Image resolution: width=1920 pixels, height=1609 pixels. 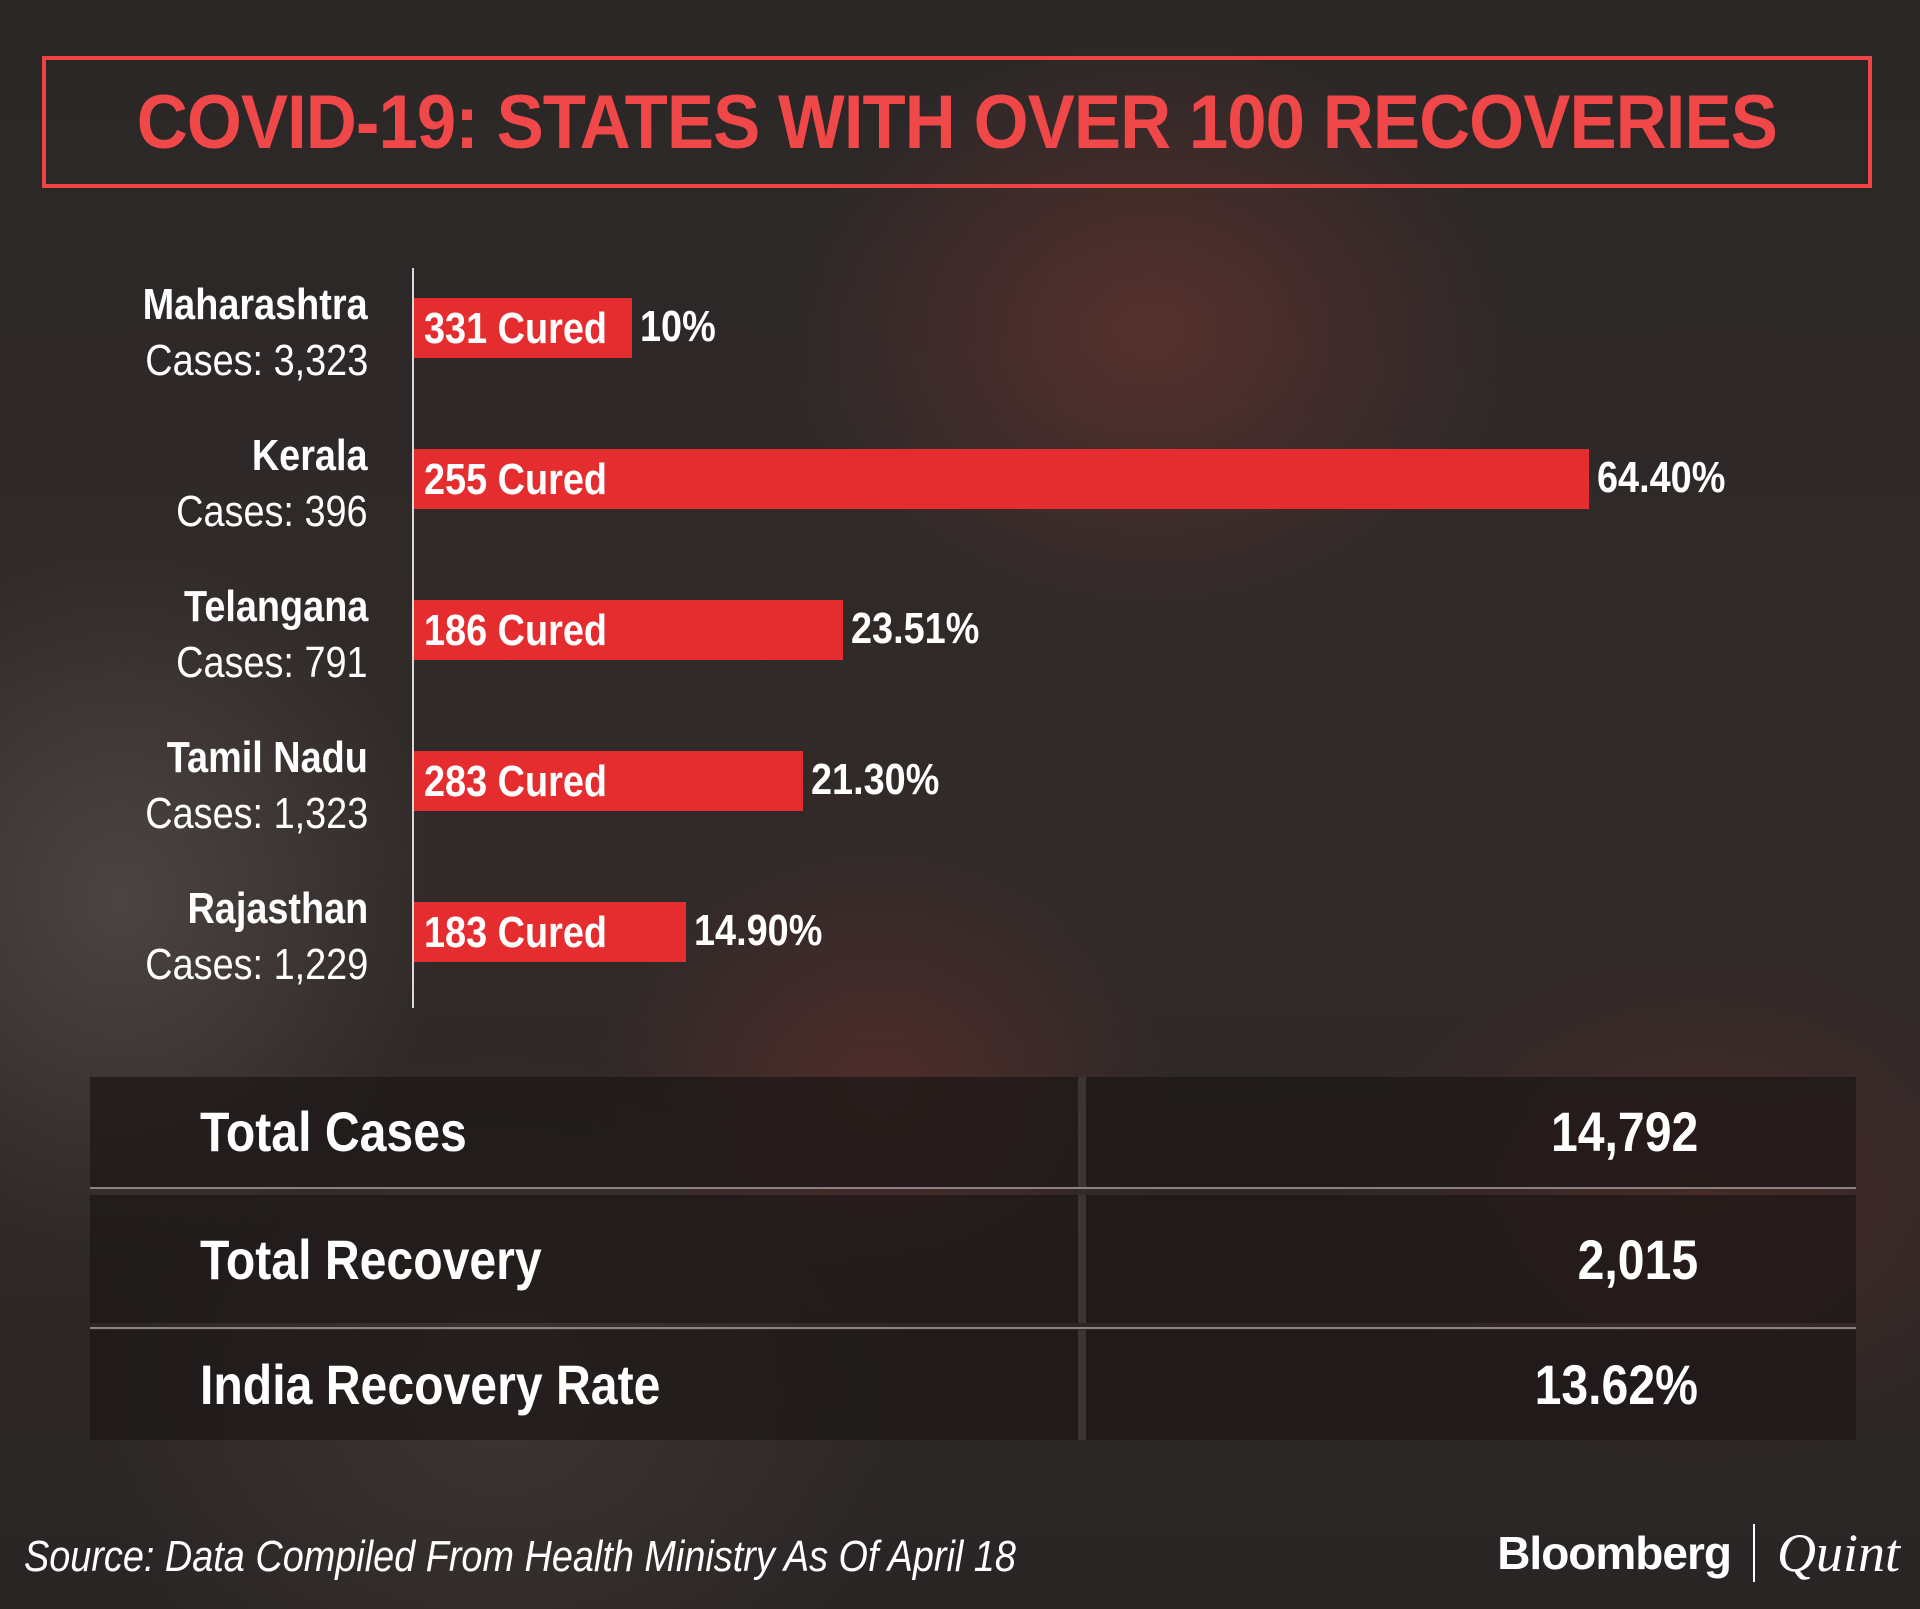 What do you see at coordinates (960, 803) in the screenshot?
I see `bar-row: Tamil Nadu Cases: 1,323 283 Cured 21.30%` at bounding box center [960, 803].